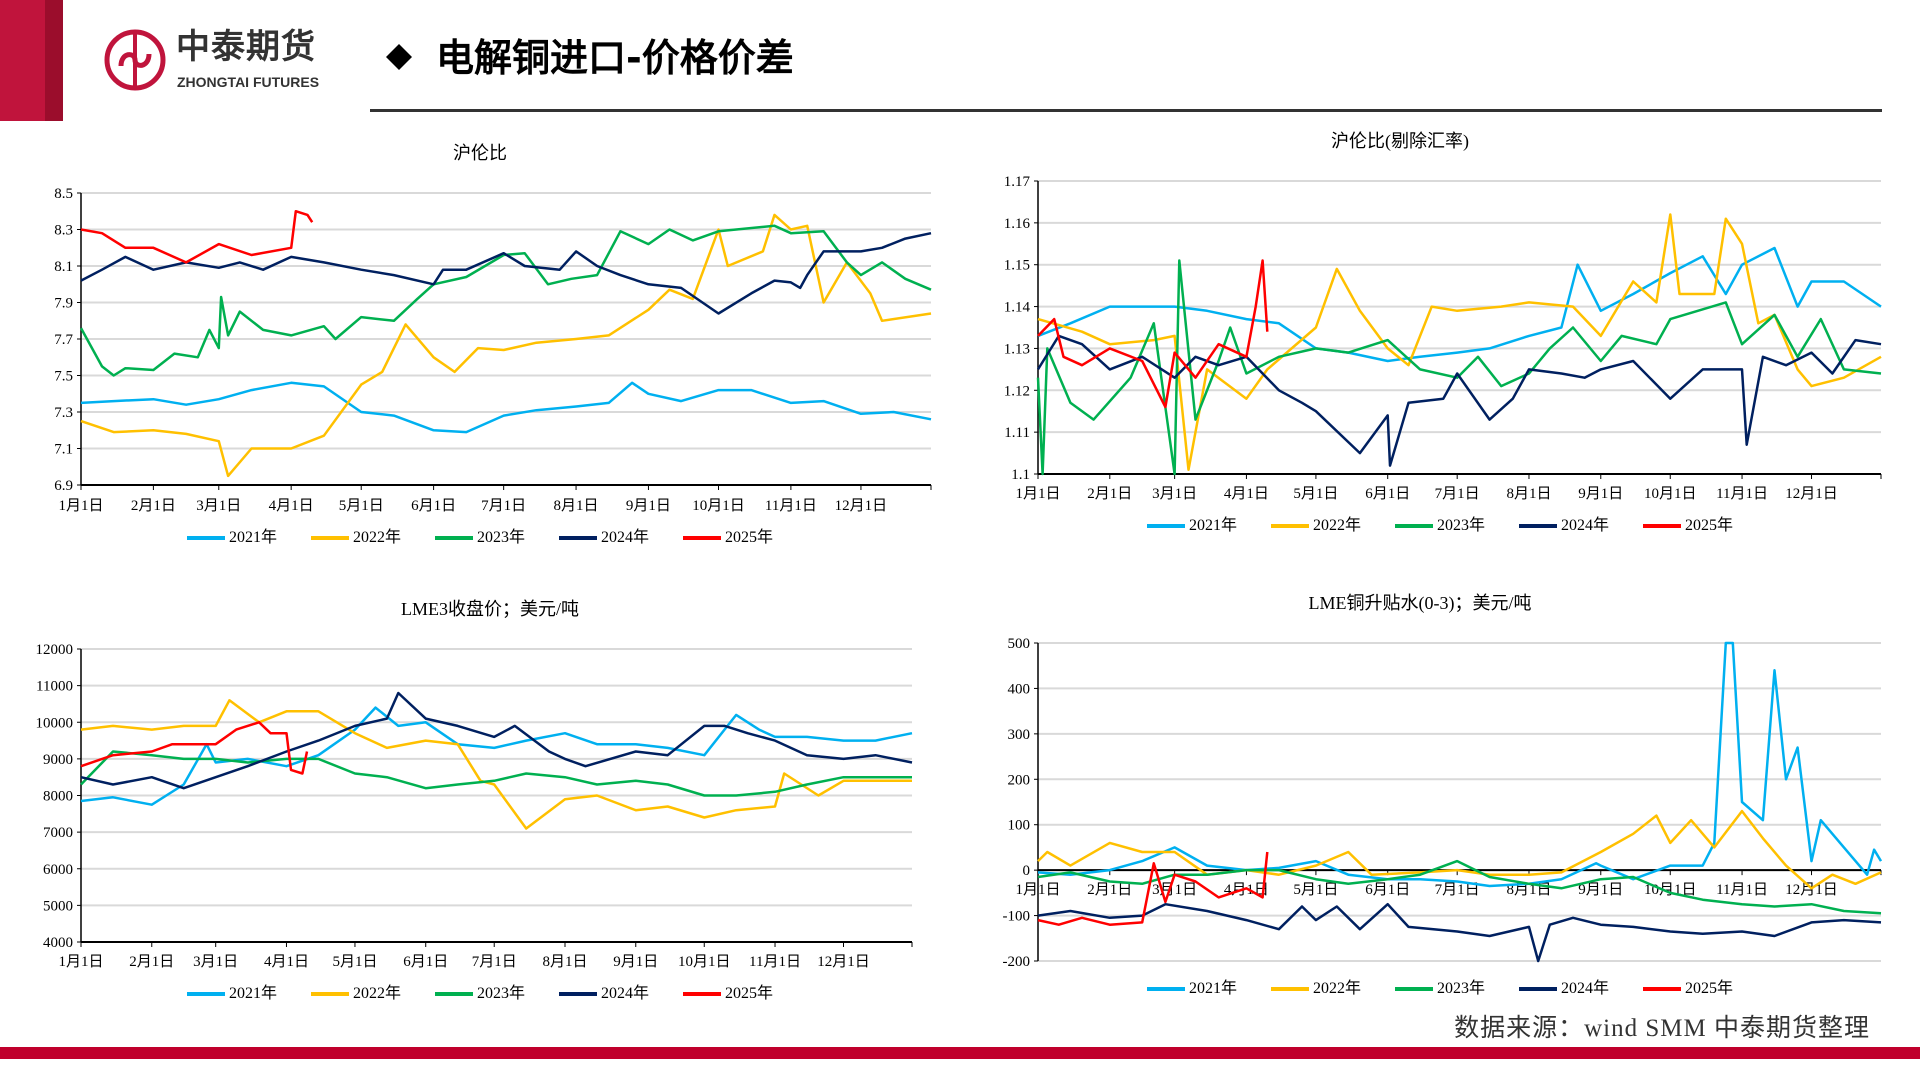 The width and height of the screenshot is (1920, 1080). Describe the element at coordinates (63, 194) in the screenshot. I see `y-tick-label: 8.5` at that location.